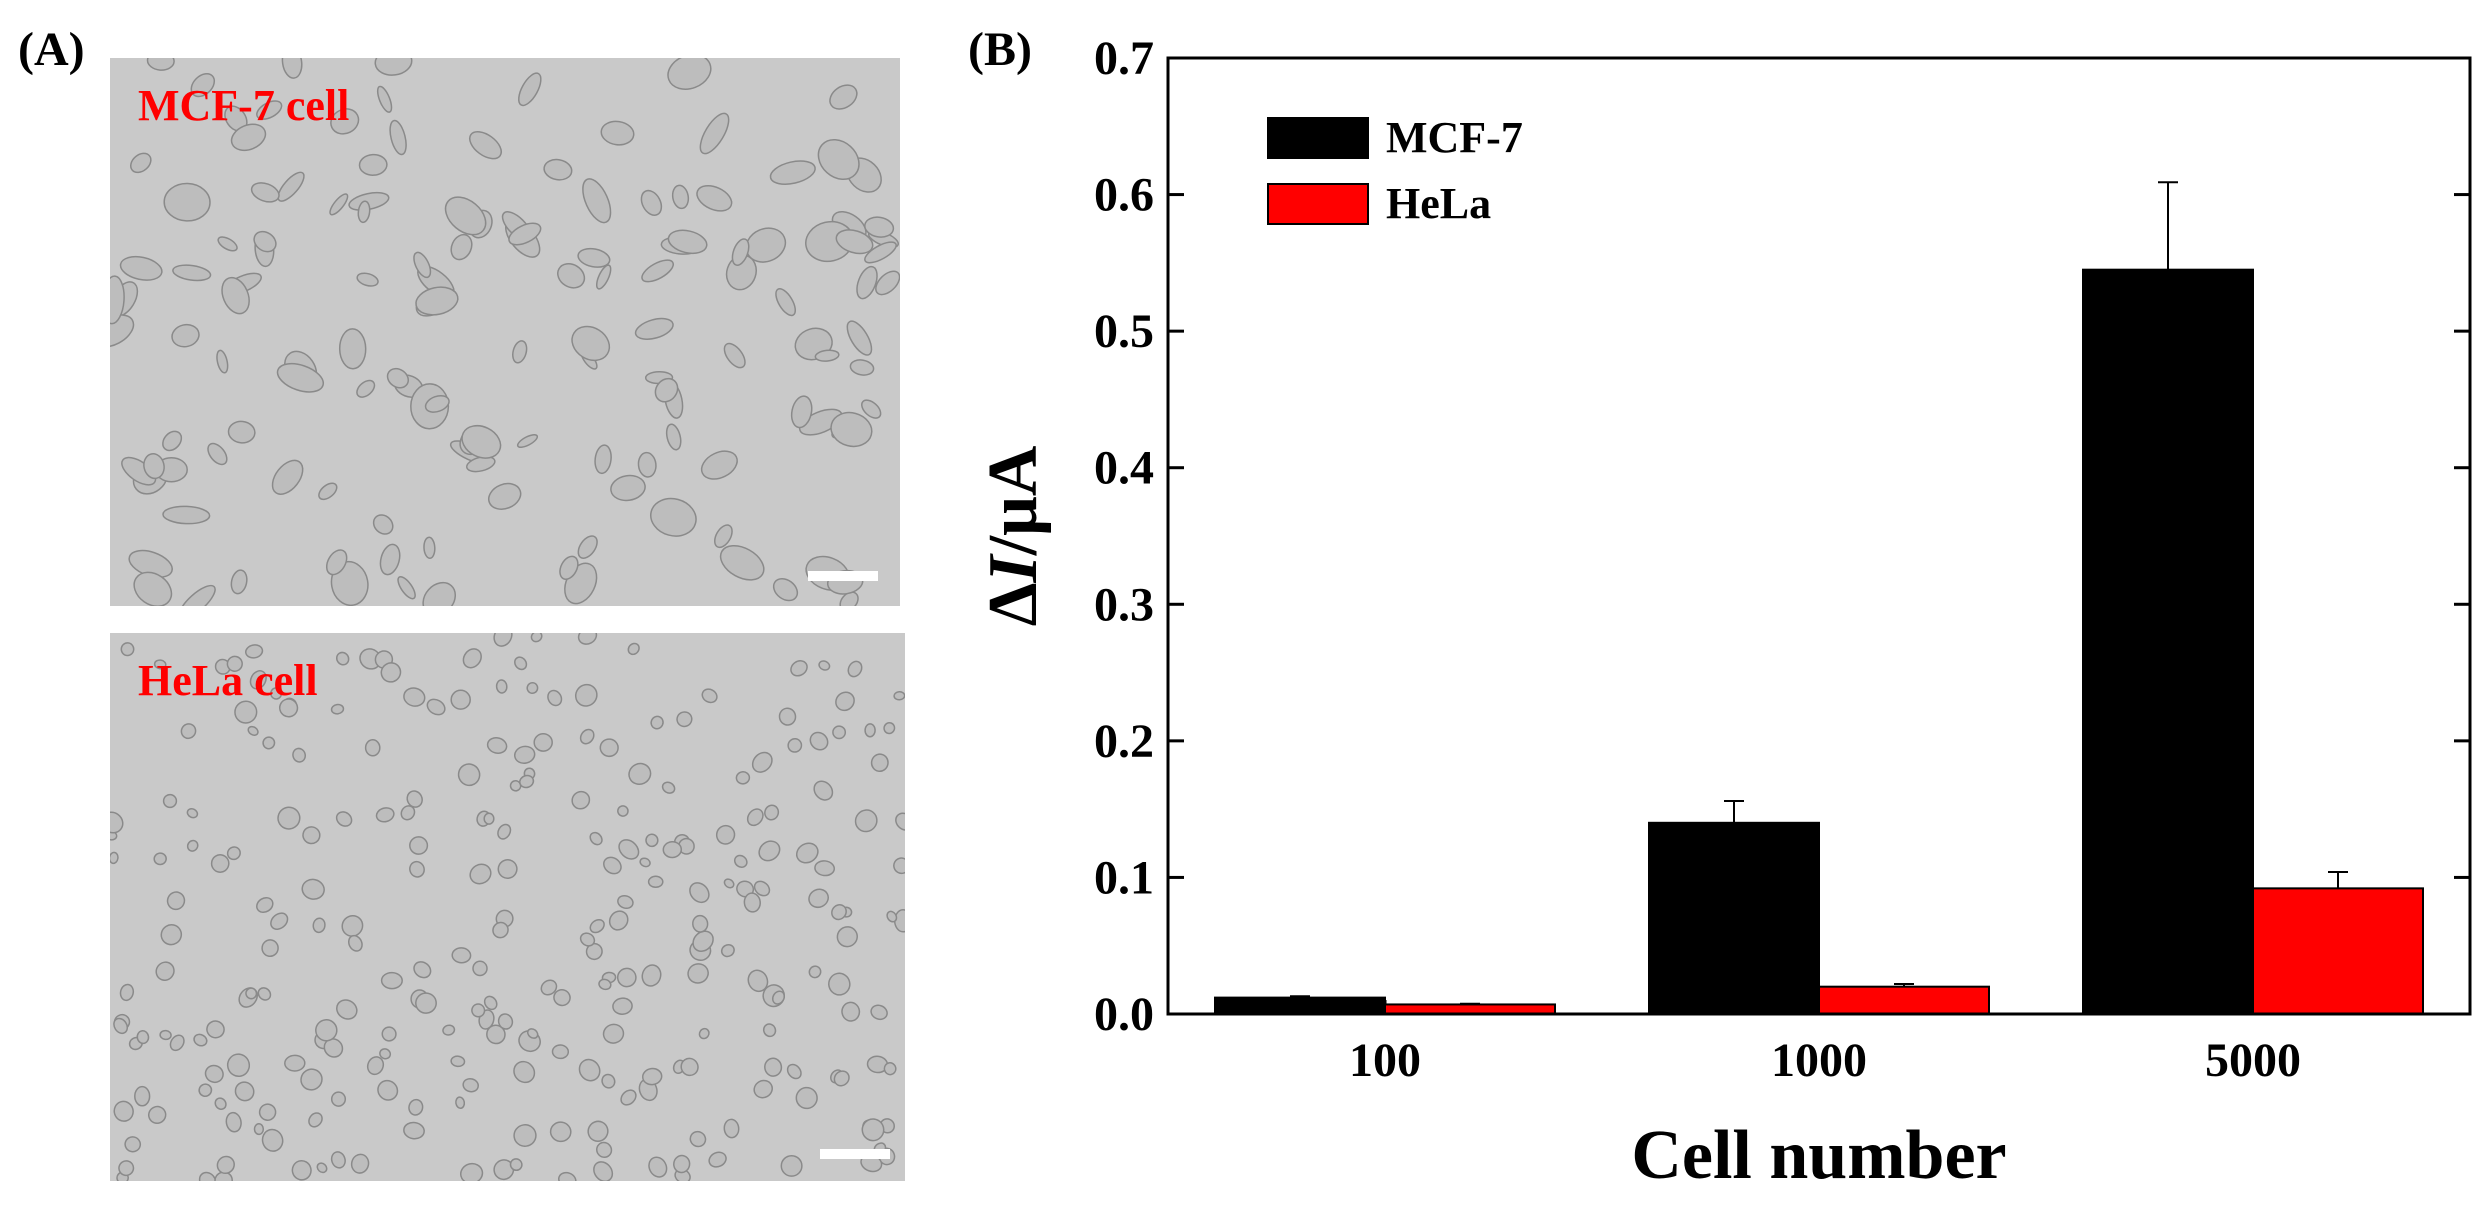  What do you see at coordinates (1013, 568) in the screenshot?
I see `y-axis-label-variable: I` at bounding box center [1013, 568].